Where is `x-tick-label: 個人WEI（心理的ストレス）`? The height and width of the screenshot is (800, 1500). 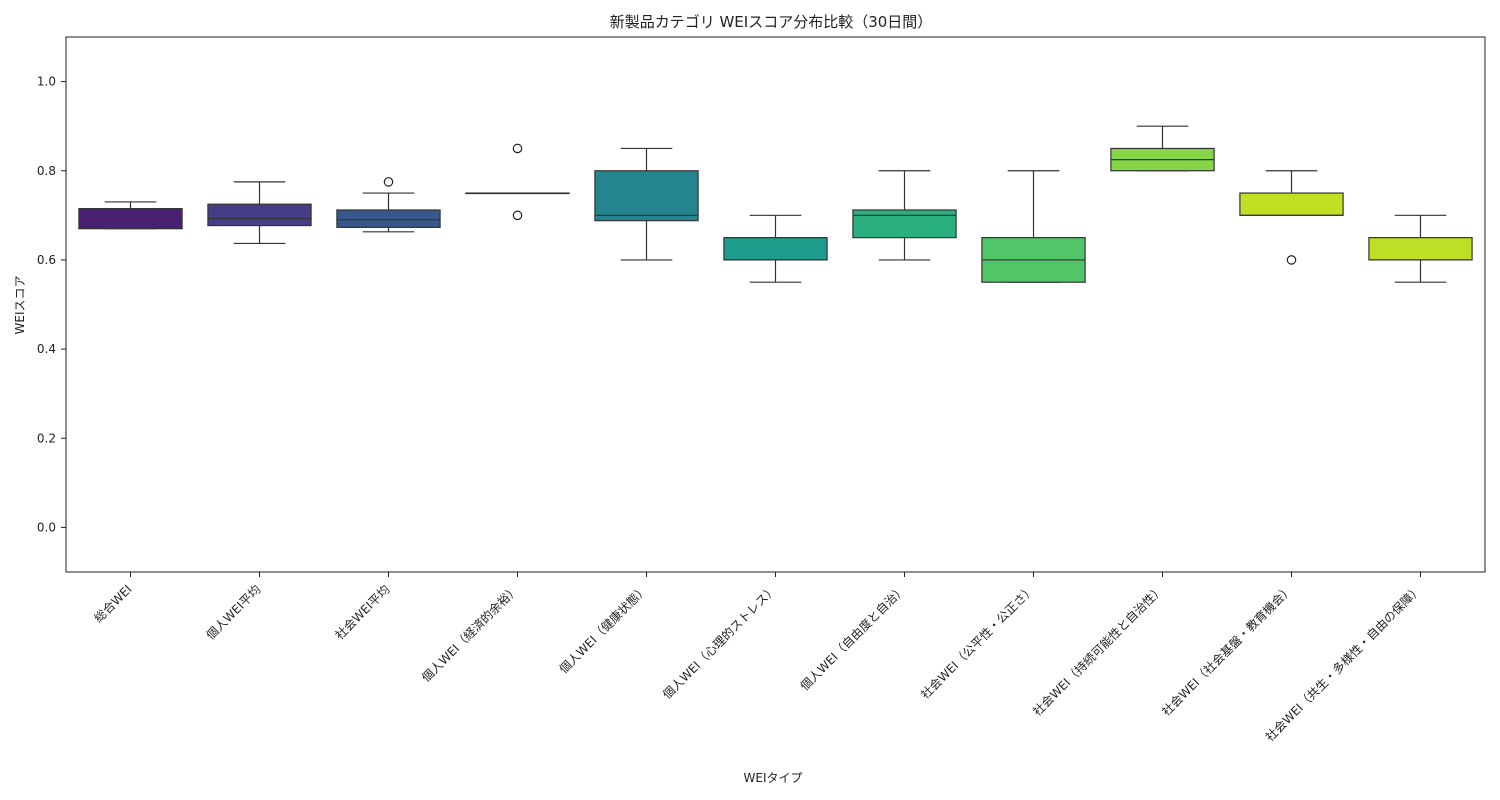 x-tick-label: 個人WEI（心理的ストレス） is located at coordinates (719, 642).